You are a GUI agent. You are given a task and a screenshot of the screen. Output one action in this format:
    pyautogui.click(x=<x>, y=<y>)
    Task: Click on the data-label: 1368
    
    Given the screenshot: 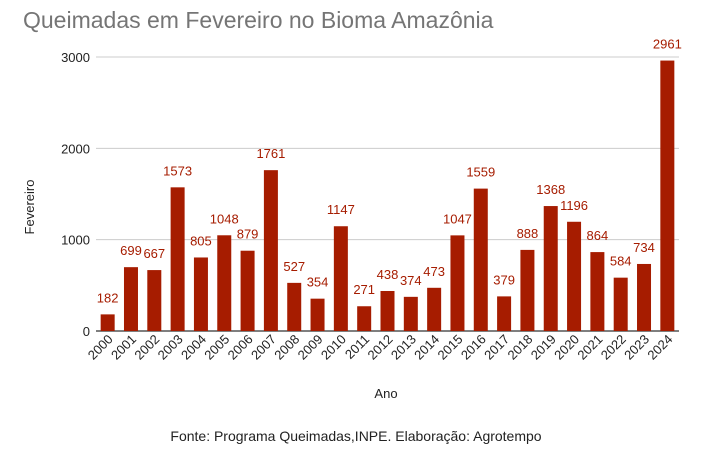 What is the action you would take?
    pyautogui.click(x=550, y=189)
    